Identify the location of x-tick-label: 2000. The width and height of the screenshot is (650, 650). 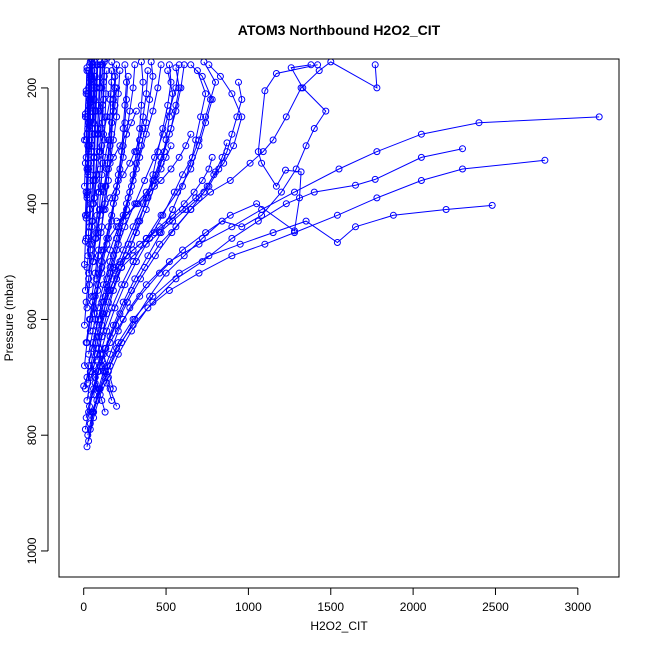
(413, 607).